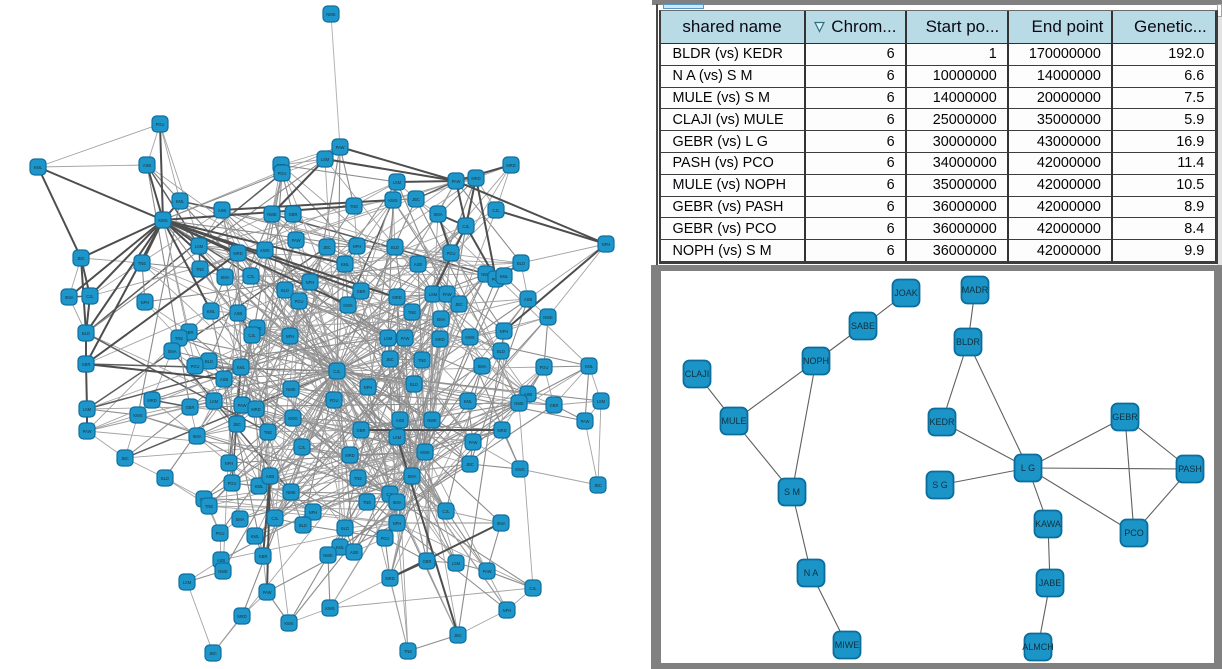 Image resolution: width=1222 pixels, height=669 pixels. I want to click on svg-text: CLAJI, so click(697, 374).